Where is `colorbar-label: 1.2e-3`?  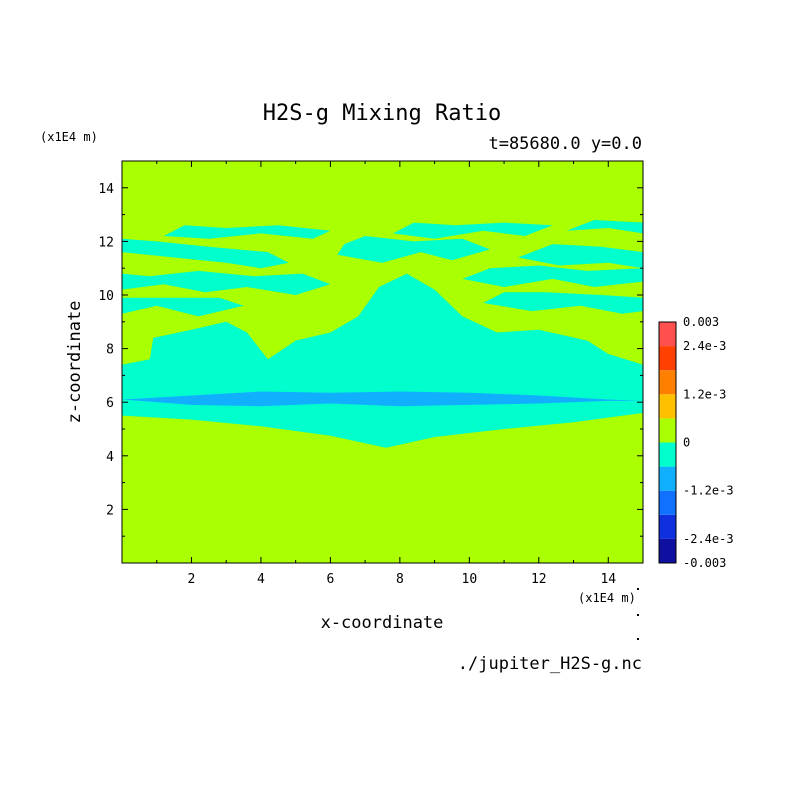
colorbar-label: 1.2e-3 is located at coordinates (704, 394).